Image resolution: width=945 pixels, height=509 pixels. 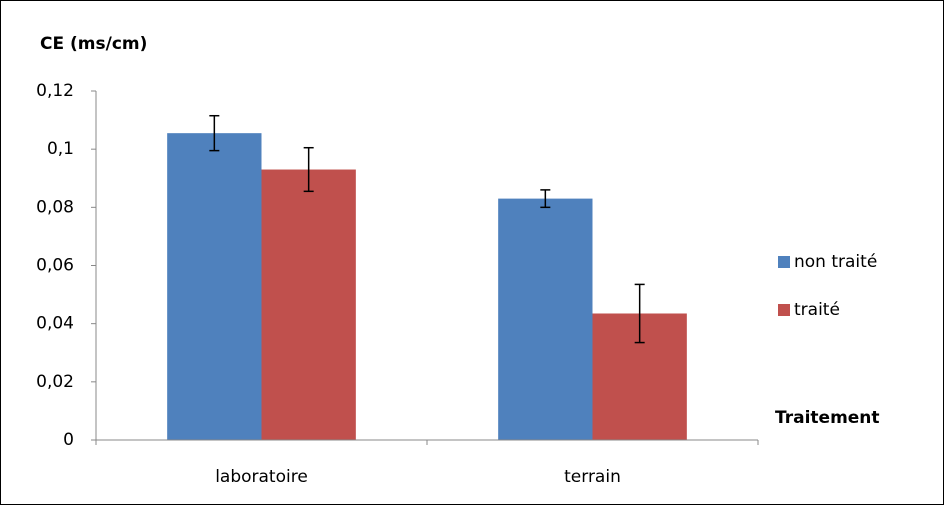 I want to click on y-axis-title: CE (ms/cm), so click(x=93, y=44).